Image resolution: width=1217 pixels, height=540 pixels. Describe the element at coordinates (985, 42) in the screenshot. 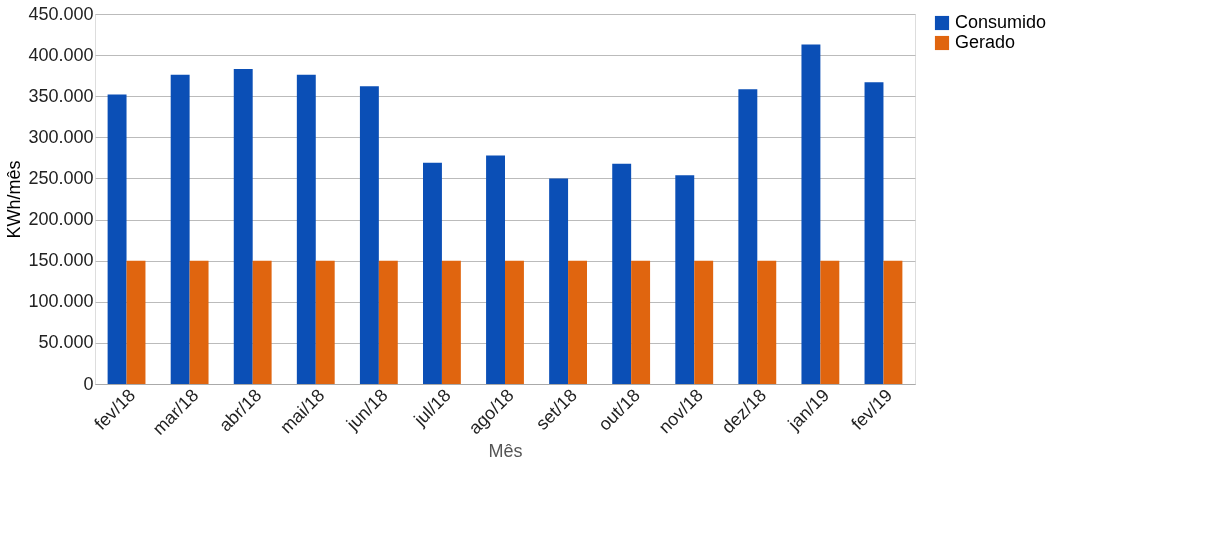

I see `legend-label: Gerado` at that location.